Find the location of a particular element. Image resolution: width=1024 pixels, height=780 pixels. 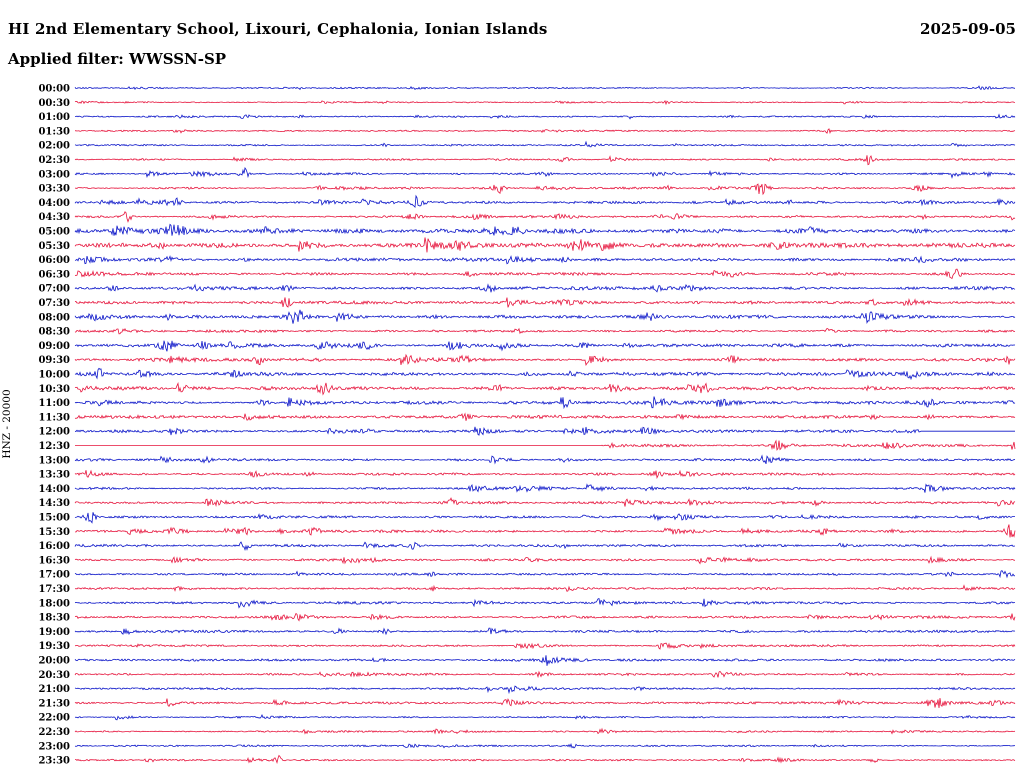

time-label: 19:30 is located at coordinates (54, 646).